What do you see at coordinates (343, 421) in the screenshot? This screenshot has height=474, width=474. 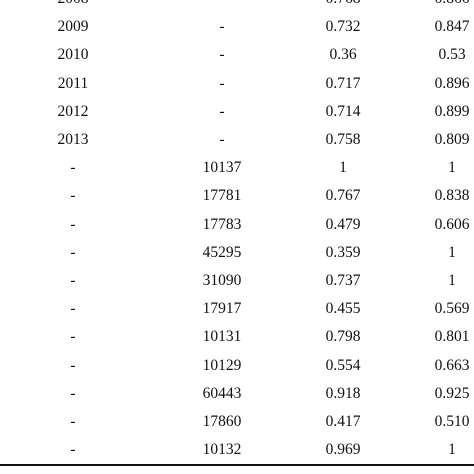 I see `table-cell: 0.417` at bounding box center [343, 421].